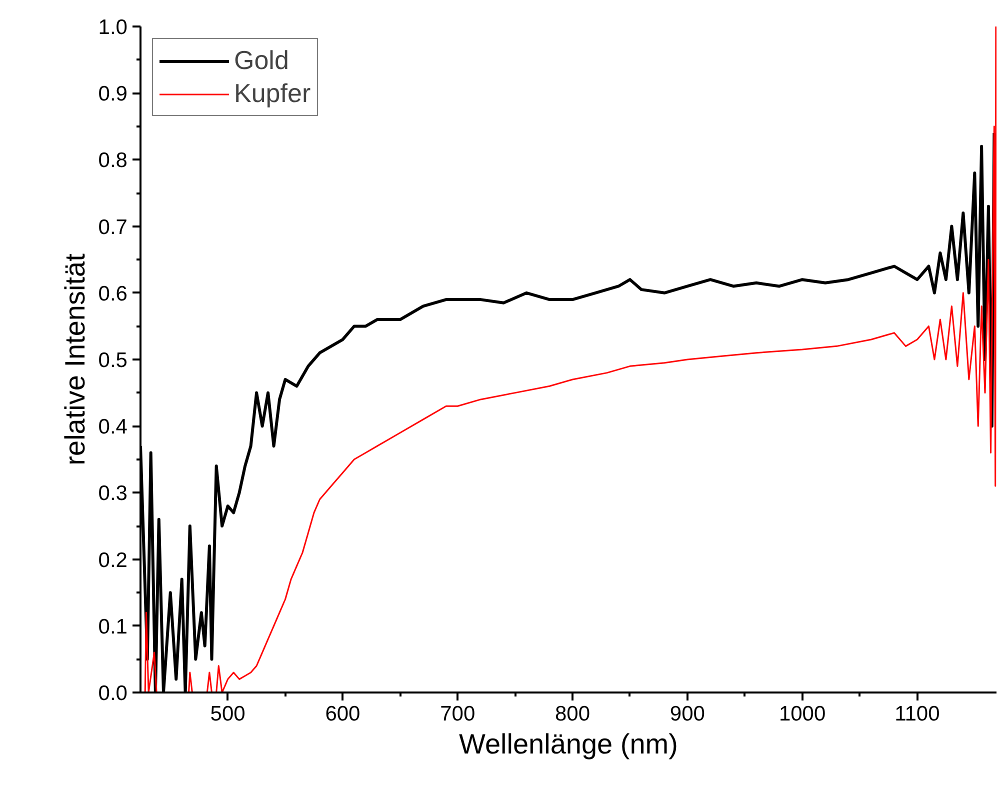  What do you see at coordinates (113, 427) in the screenshot?
I see `y-tick-label: 0.4` at bounding box center [113, 427].